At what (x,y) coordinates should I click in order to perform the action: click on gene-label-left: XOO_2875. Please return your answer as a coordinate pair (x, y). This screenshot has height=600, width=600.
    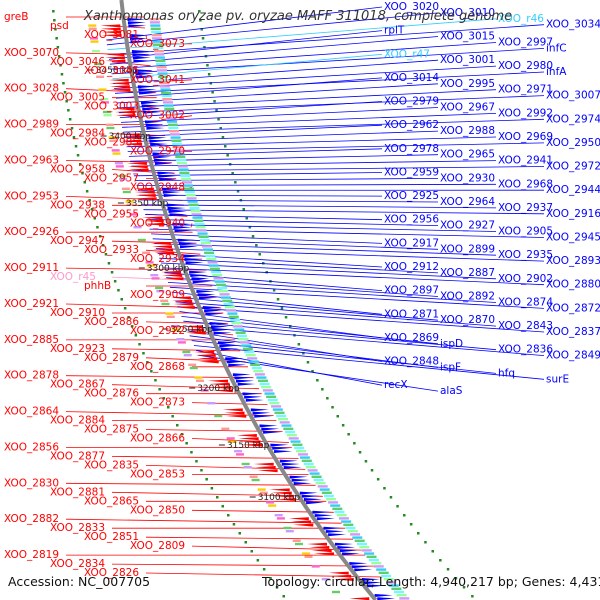
    Looking at the image, I should click on (111, 430).